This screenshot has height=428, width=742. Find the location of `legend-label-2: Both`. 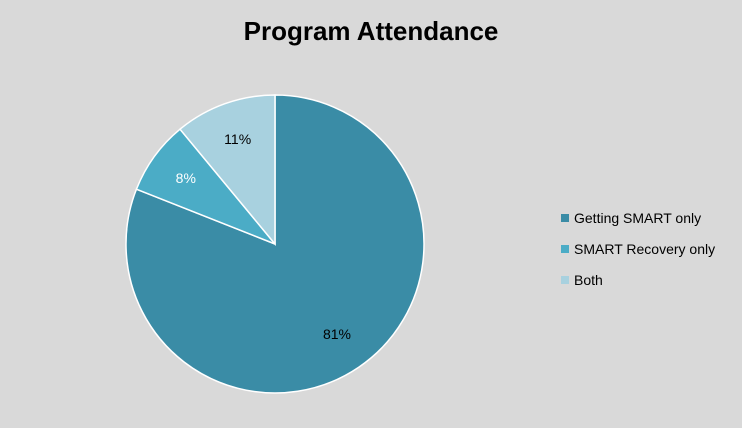

legend-label-2: Both is located at coordinates (588, 279).